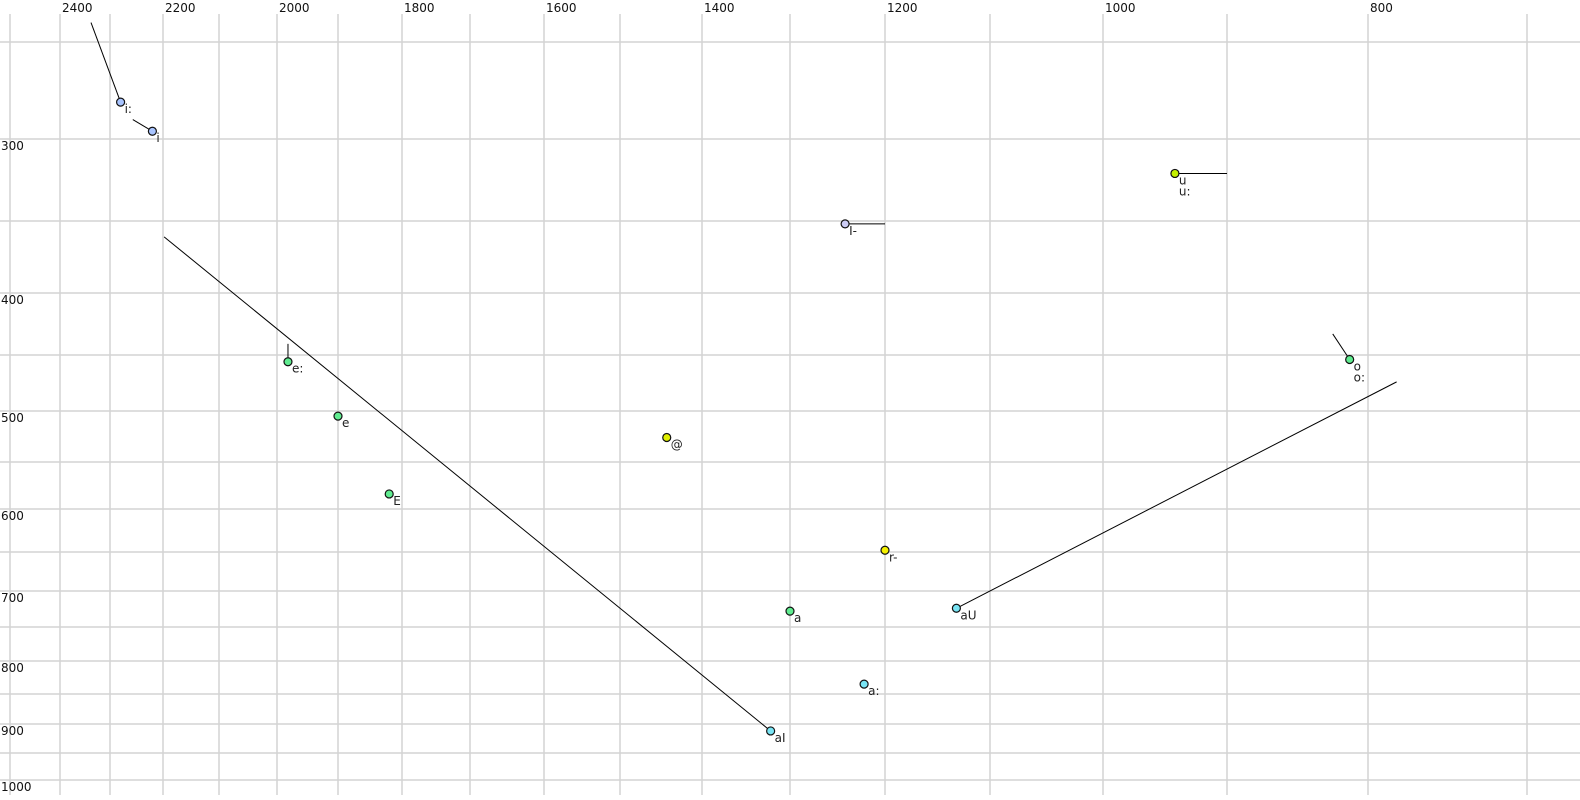  Describe the element at coordinates (1381, 8) in the screenshot. I see `x-tick-label: 800` at that location.